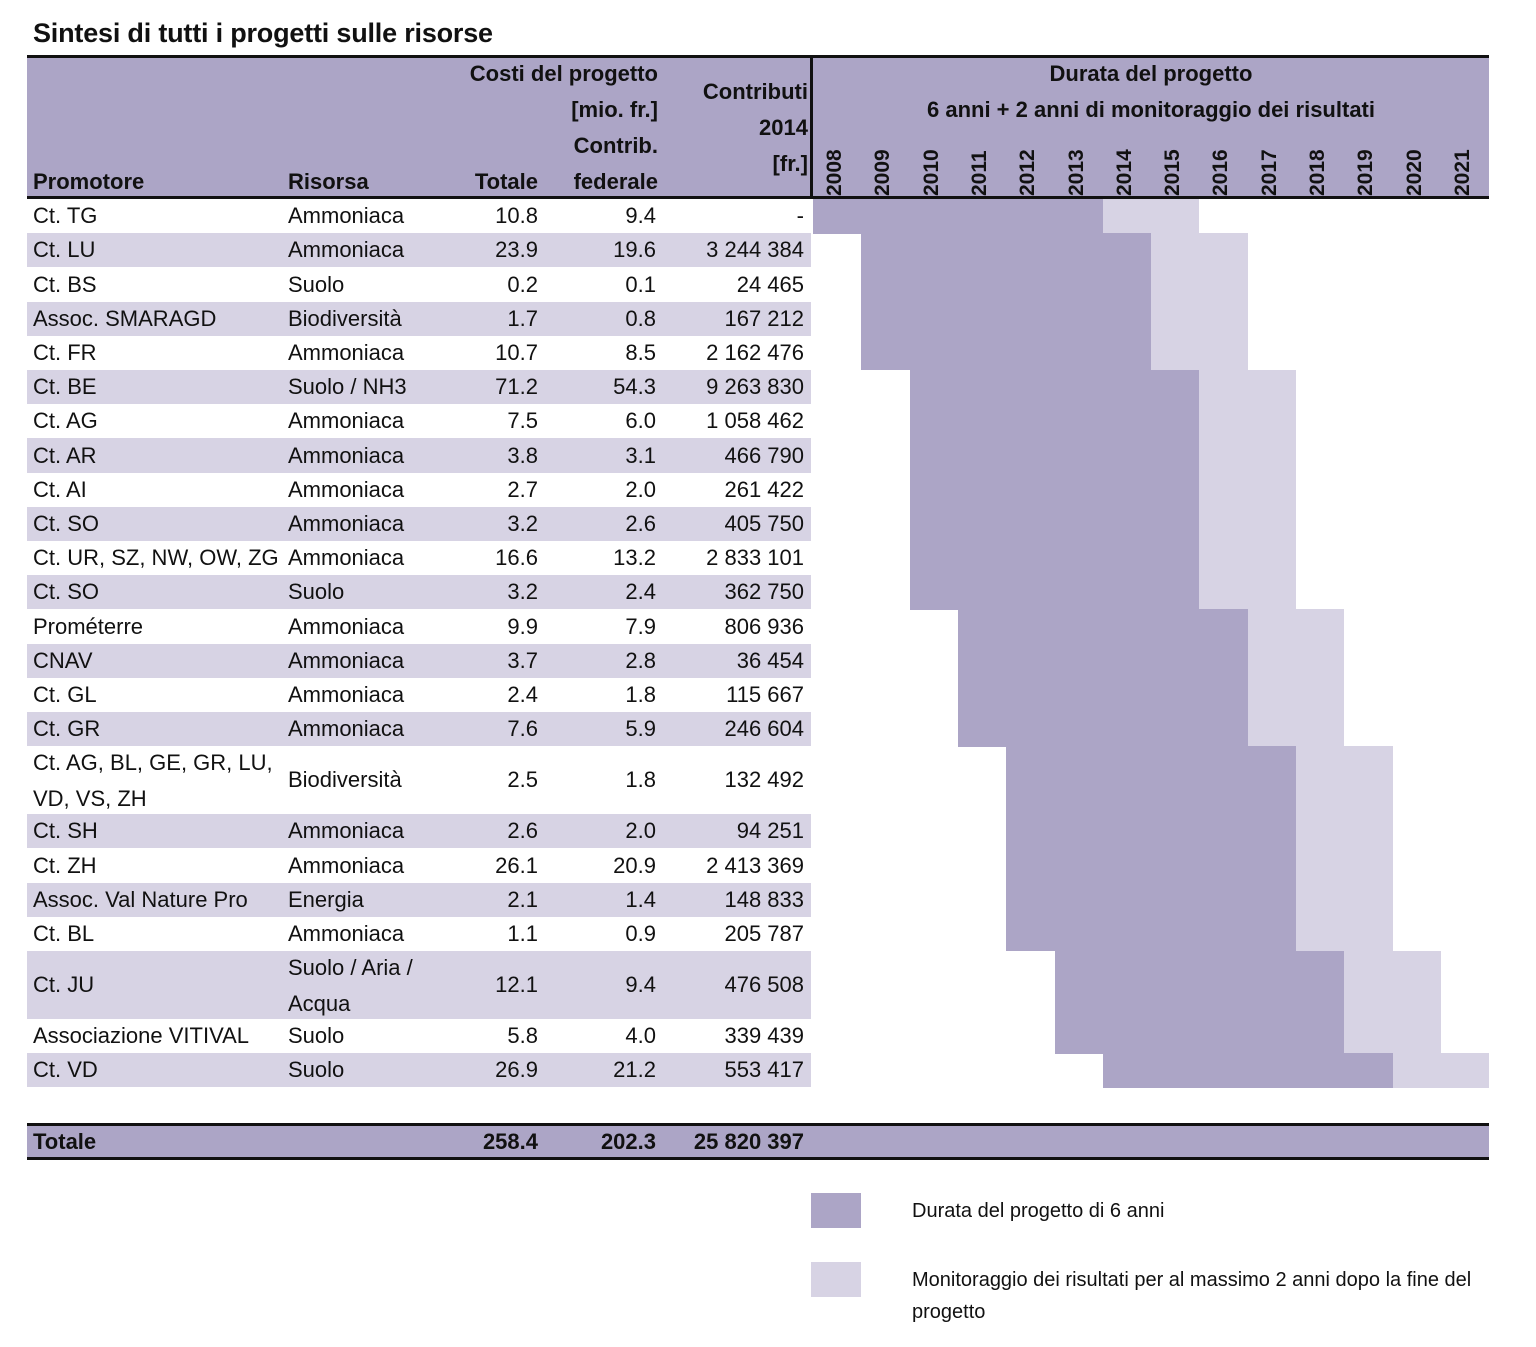 The image size is (1536, 1347). Describe the element at coordinates (764, 318) in the screenshot. I see `cell-contributi: 167 212` at that location.